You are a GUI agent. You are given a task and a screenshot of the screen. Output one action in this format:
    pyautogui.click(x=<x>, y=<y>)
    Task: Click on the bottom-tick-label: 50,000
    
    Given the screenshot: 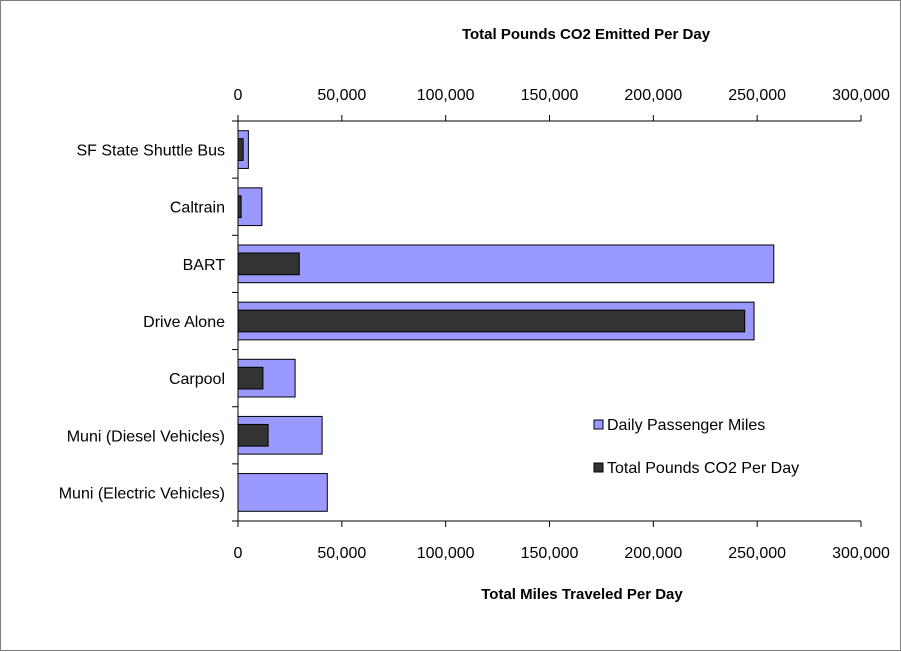 What is the action you would take?
    pyautogui.click(x=341, y=553)
    